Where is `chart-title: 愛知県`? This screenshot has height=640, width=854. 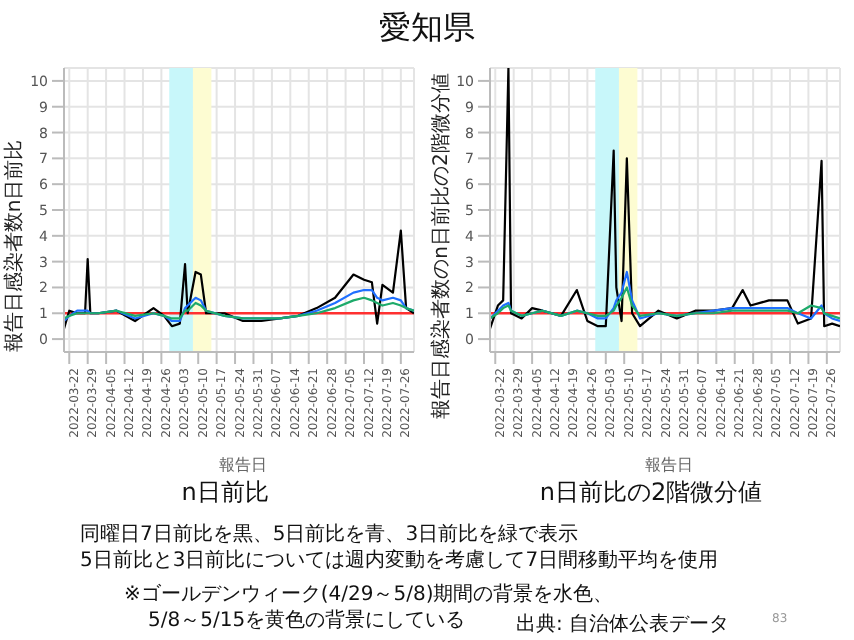 chart-title: 愛知県 is located at coordinates (427, 29).